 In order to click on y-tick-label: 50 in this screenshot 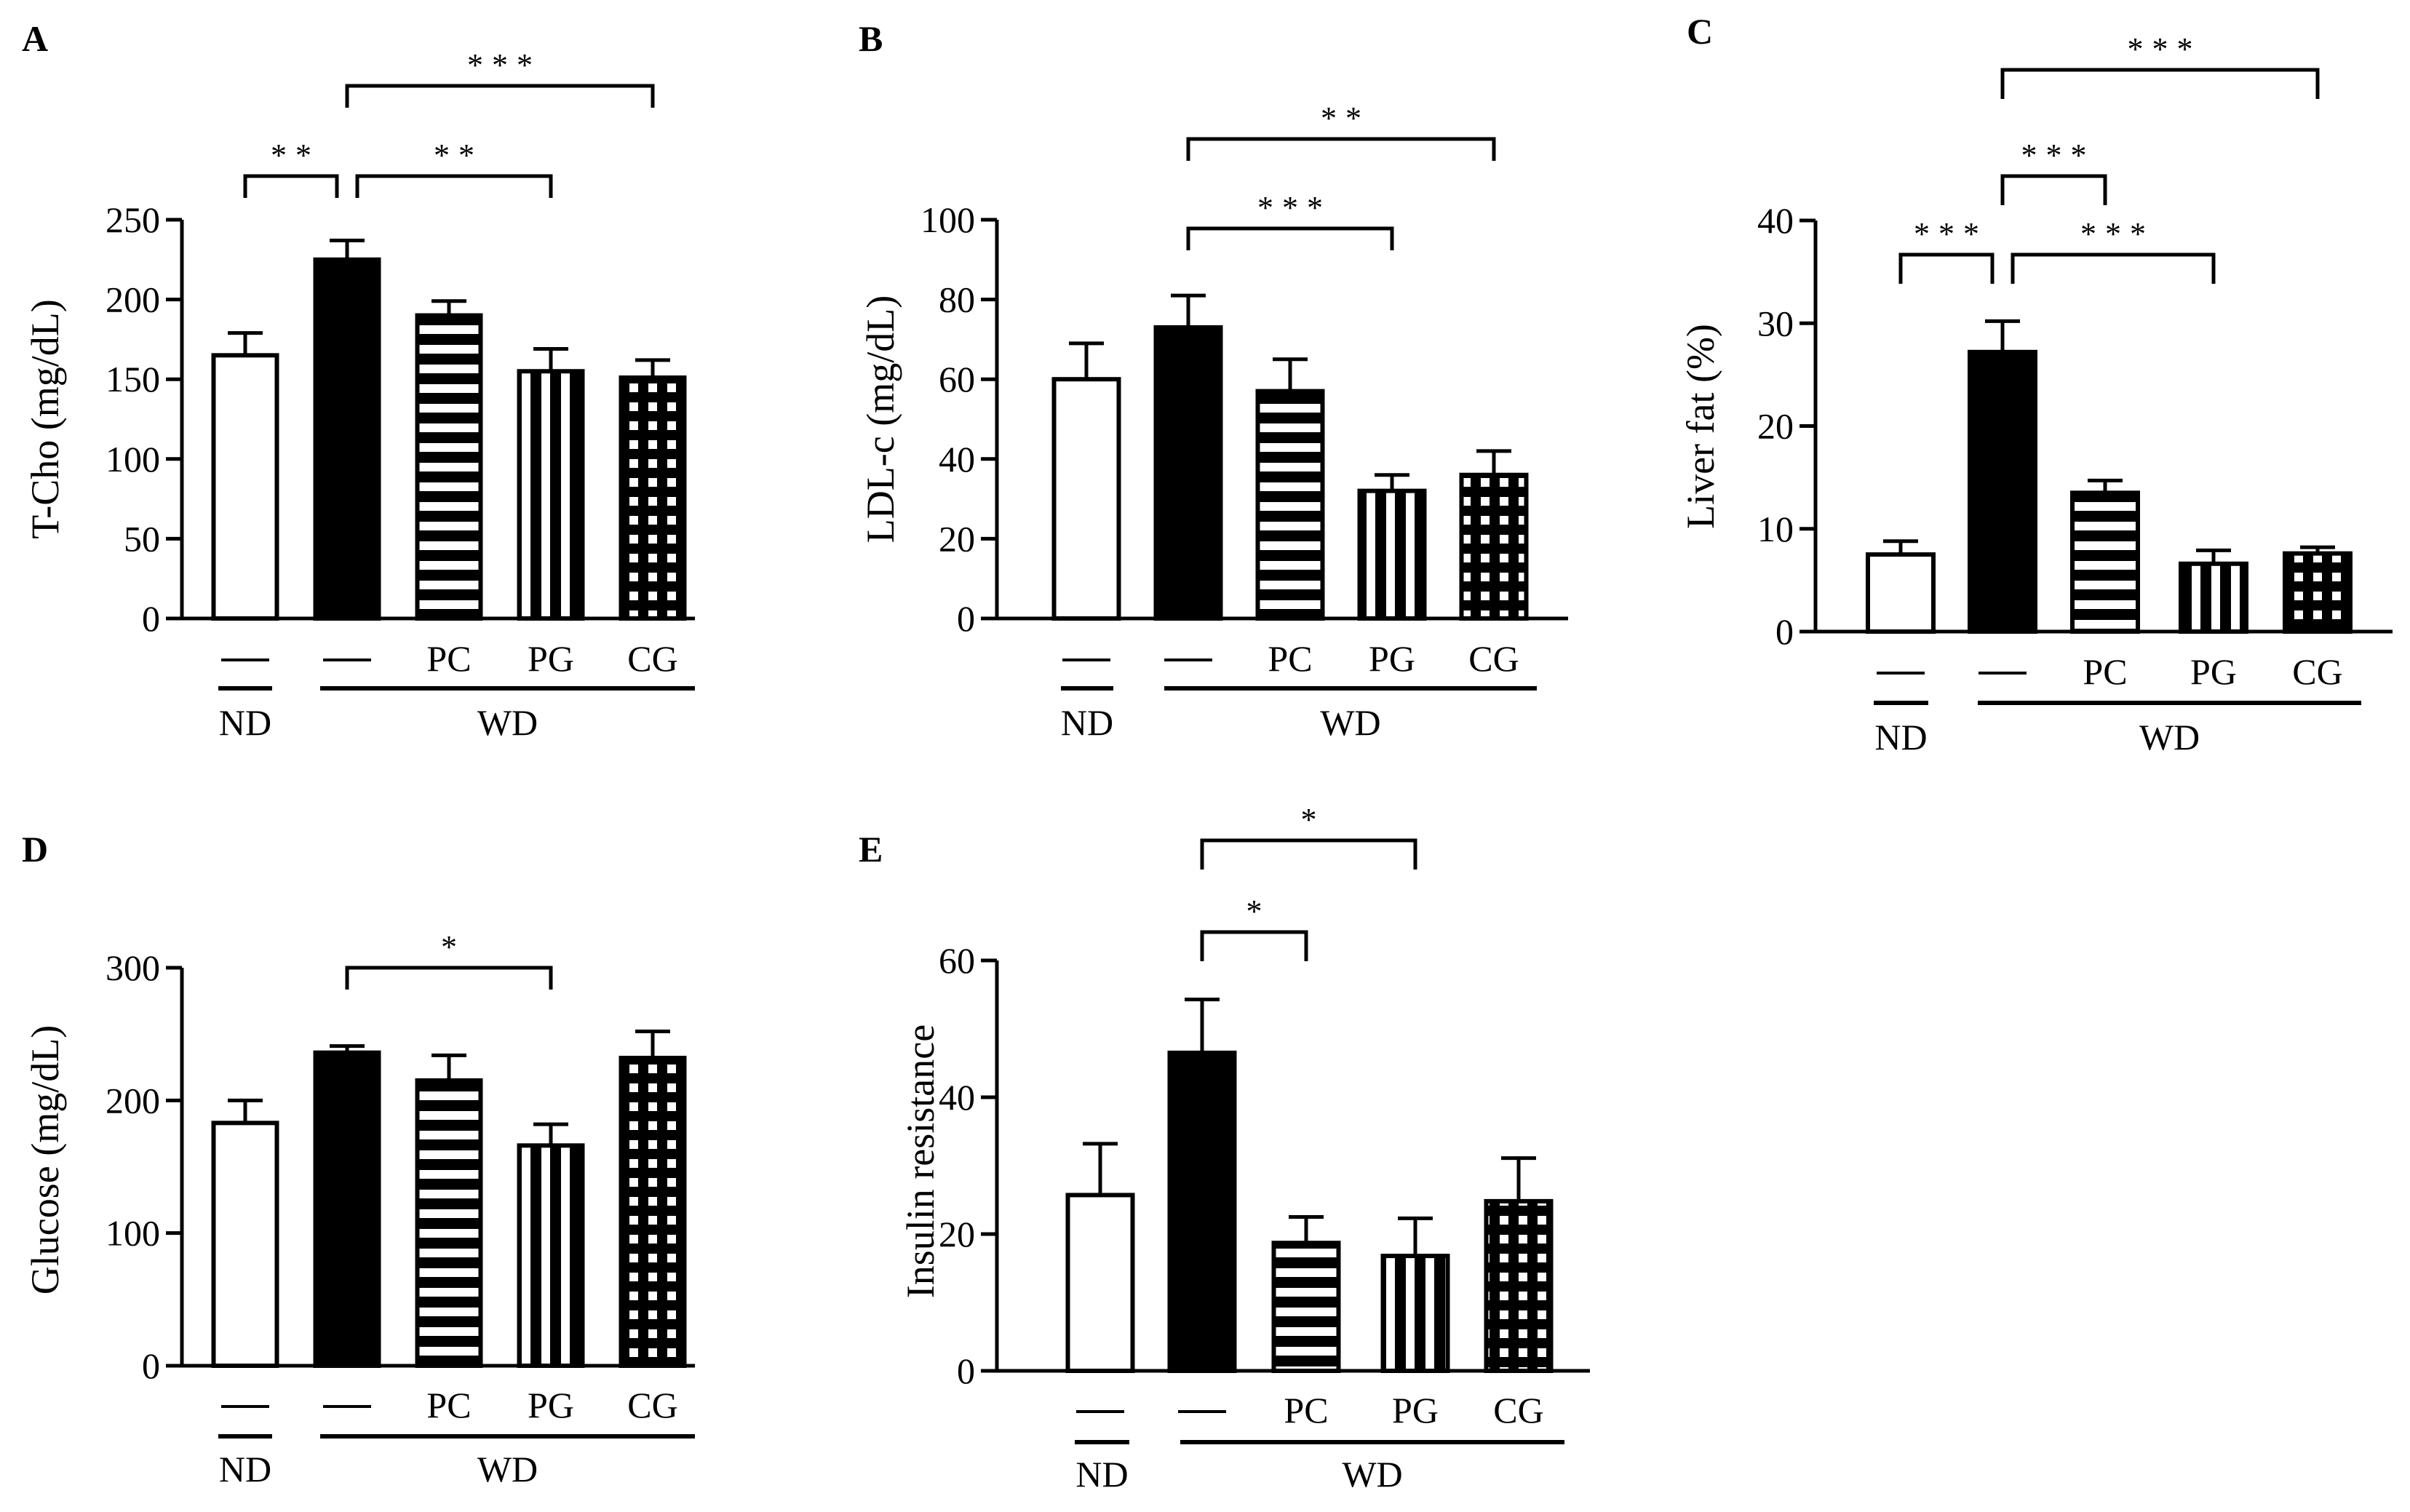, I will do `click(142, 538)`.